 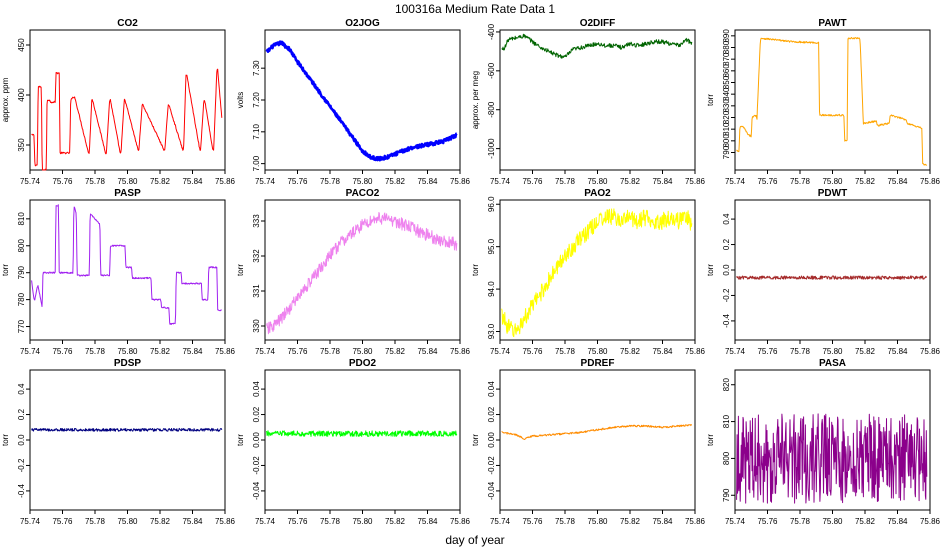 What do you see at coordinates (491, 246) in the screenshot?
I see `y-tick-label-7-3: 95.0` at bounding box center [491, 246].